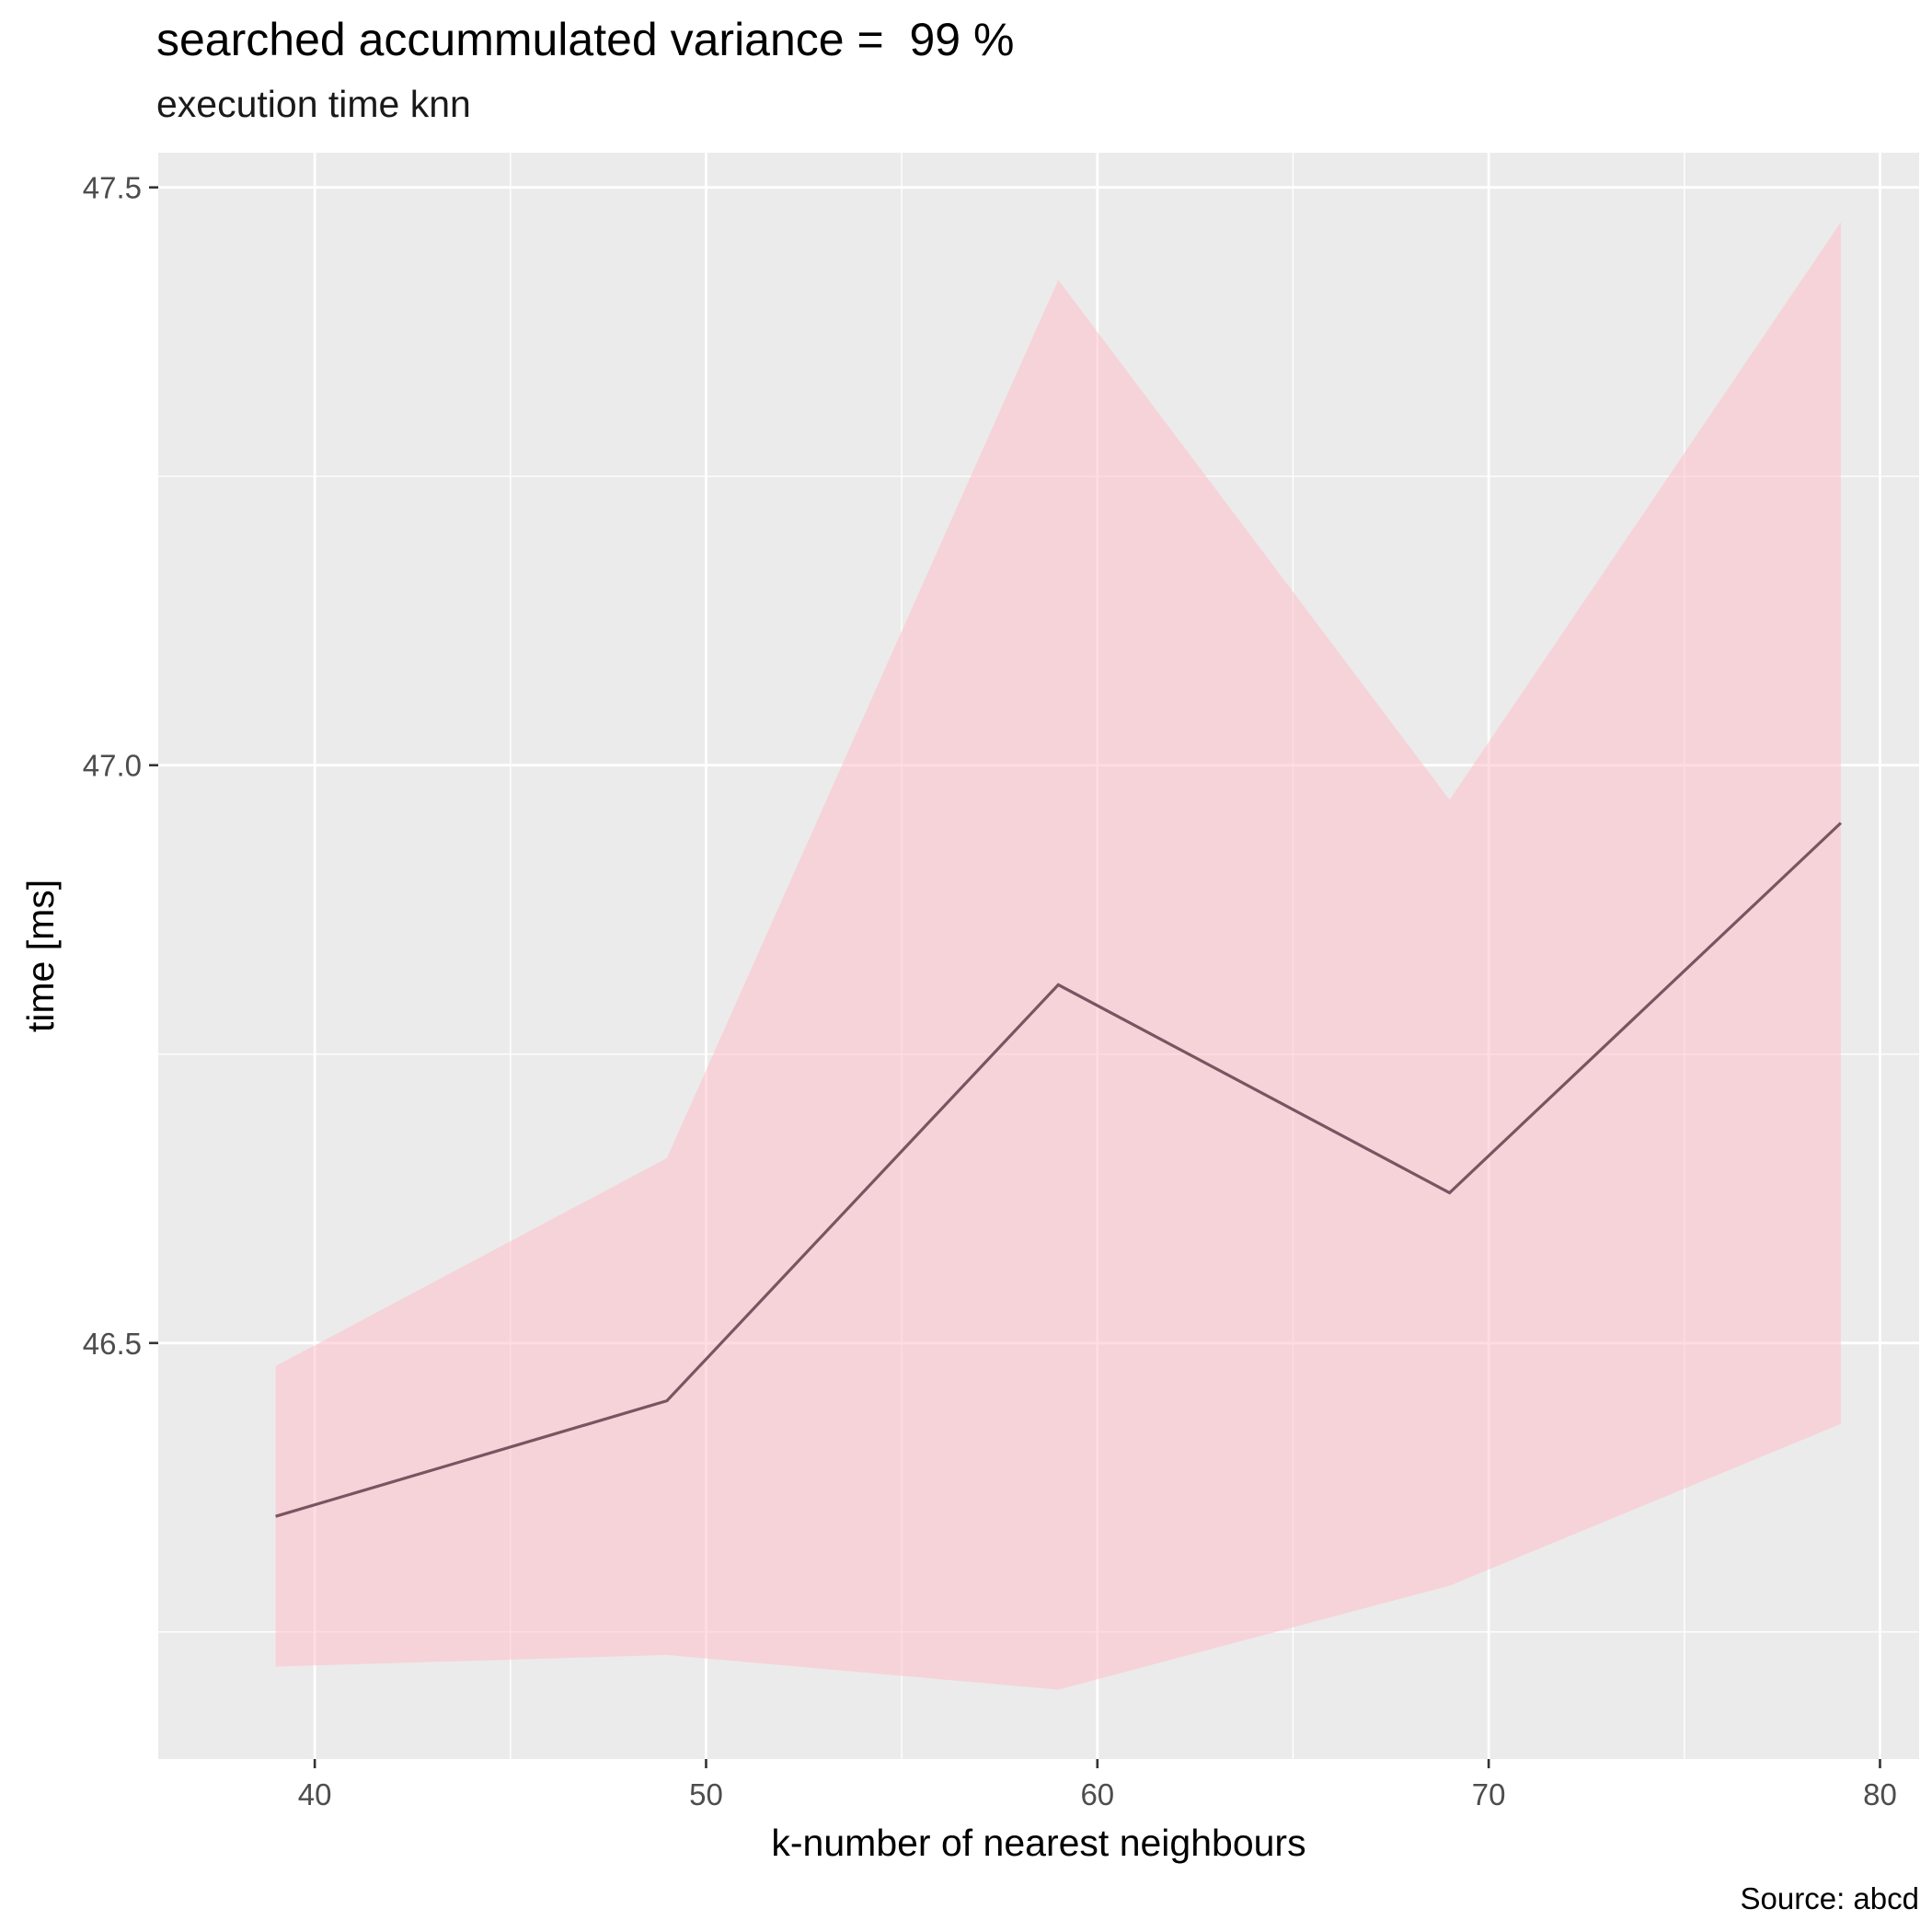  Describe the element at coordinates (112, 188) in the screenshot. I see `y-tick-label: 47.5` at that location.